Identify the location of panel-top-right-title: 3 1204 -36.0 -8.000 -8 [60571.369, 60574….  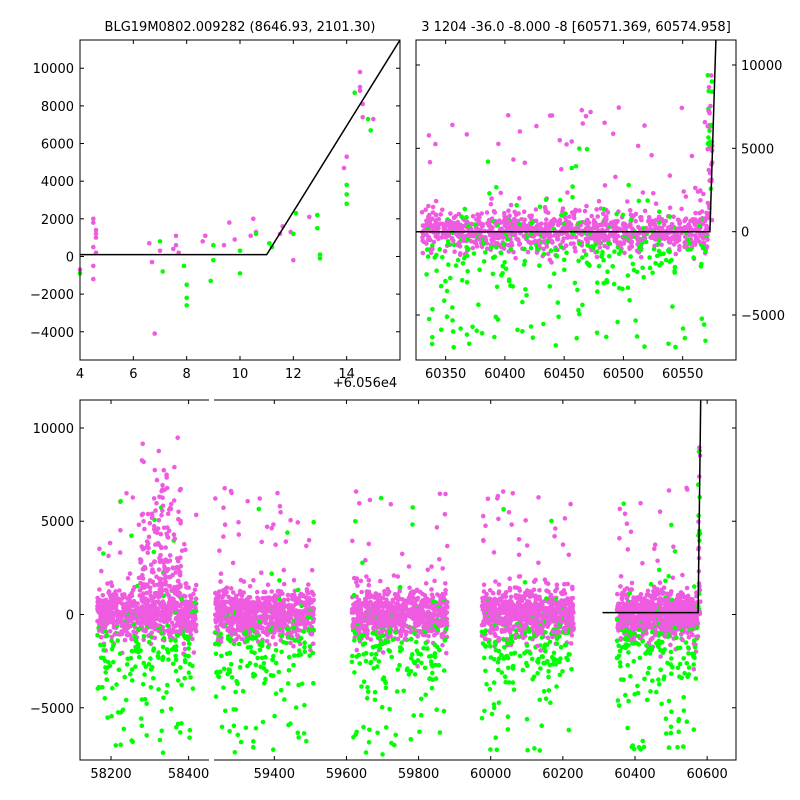
(576, 27).